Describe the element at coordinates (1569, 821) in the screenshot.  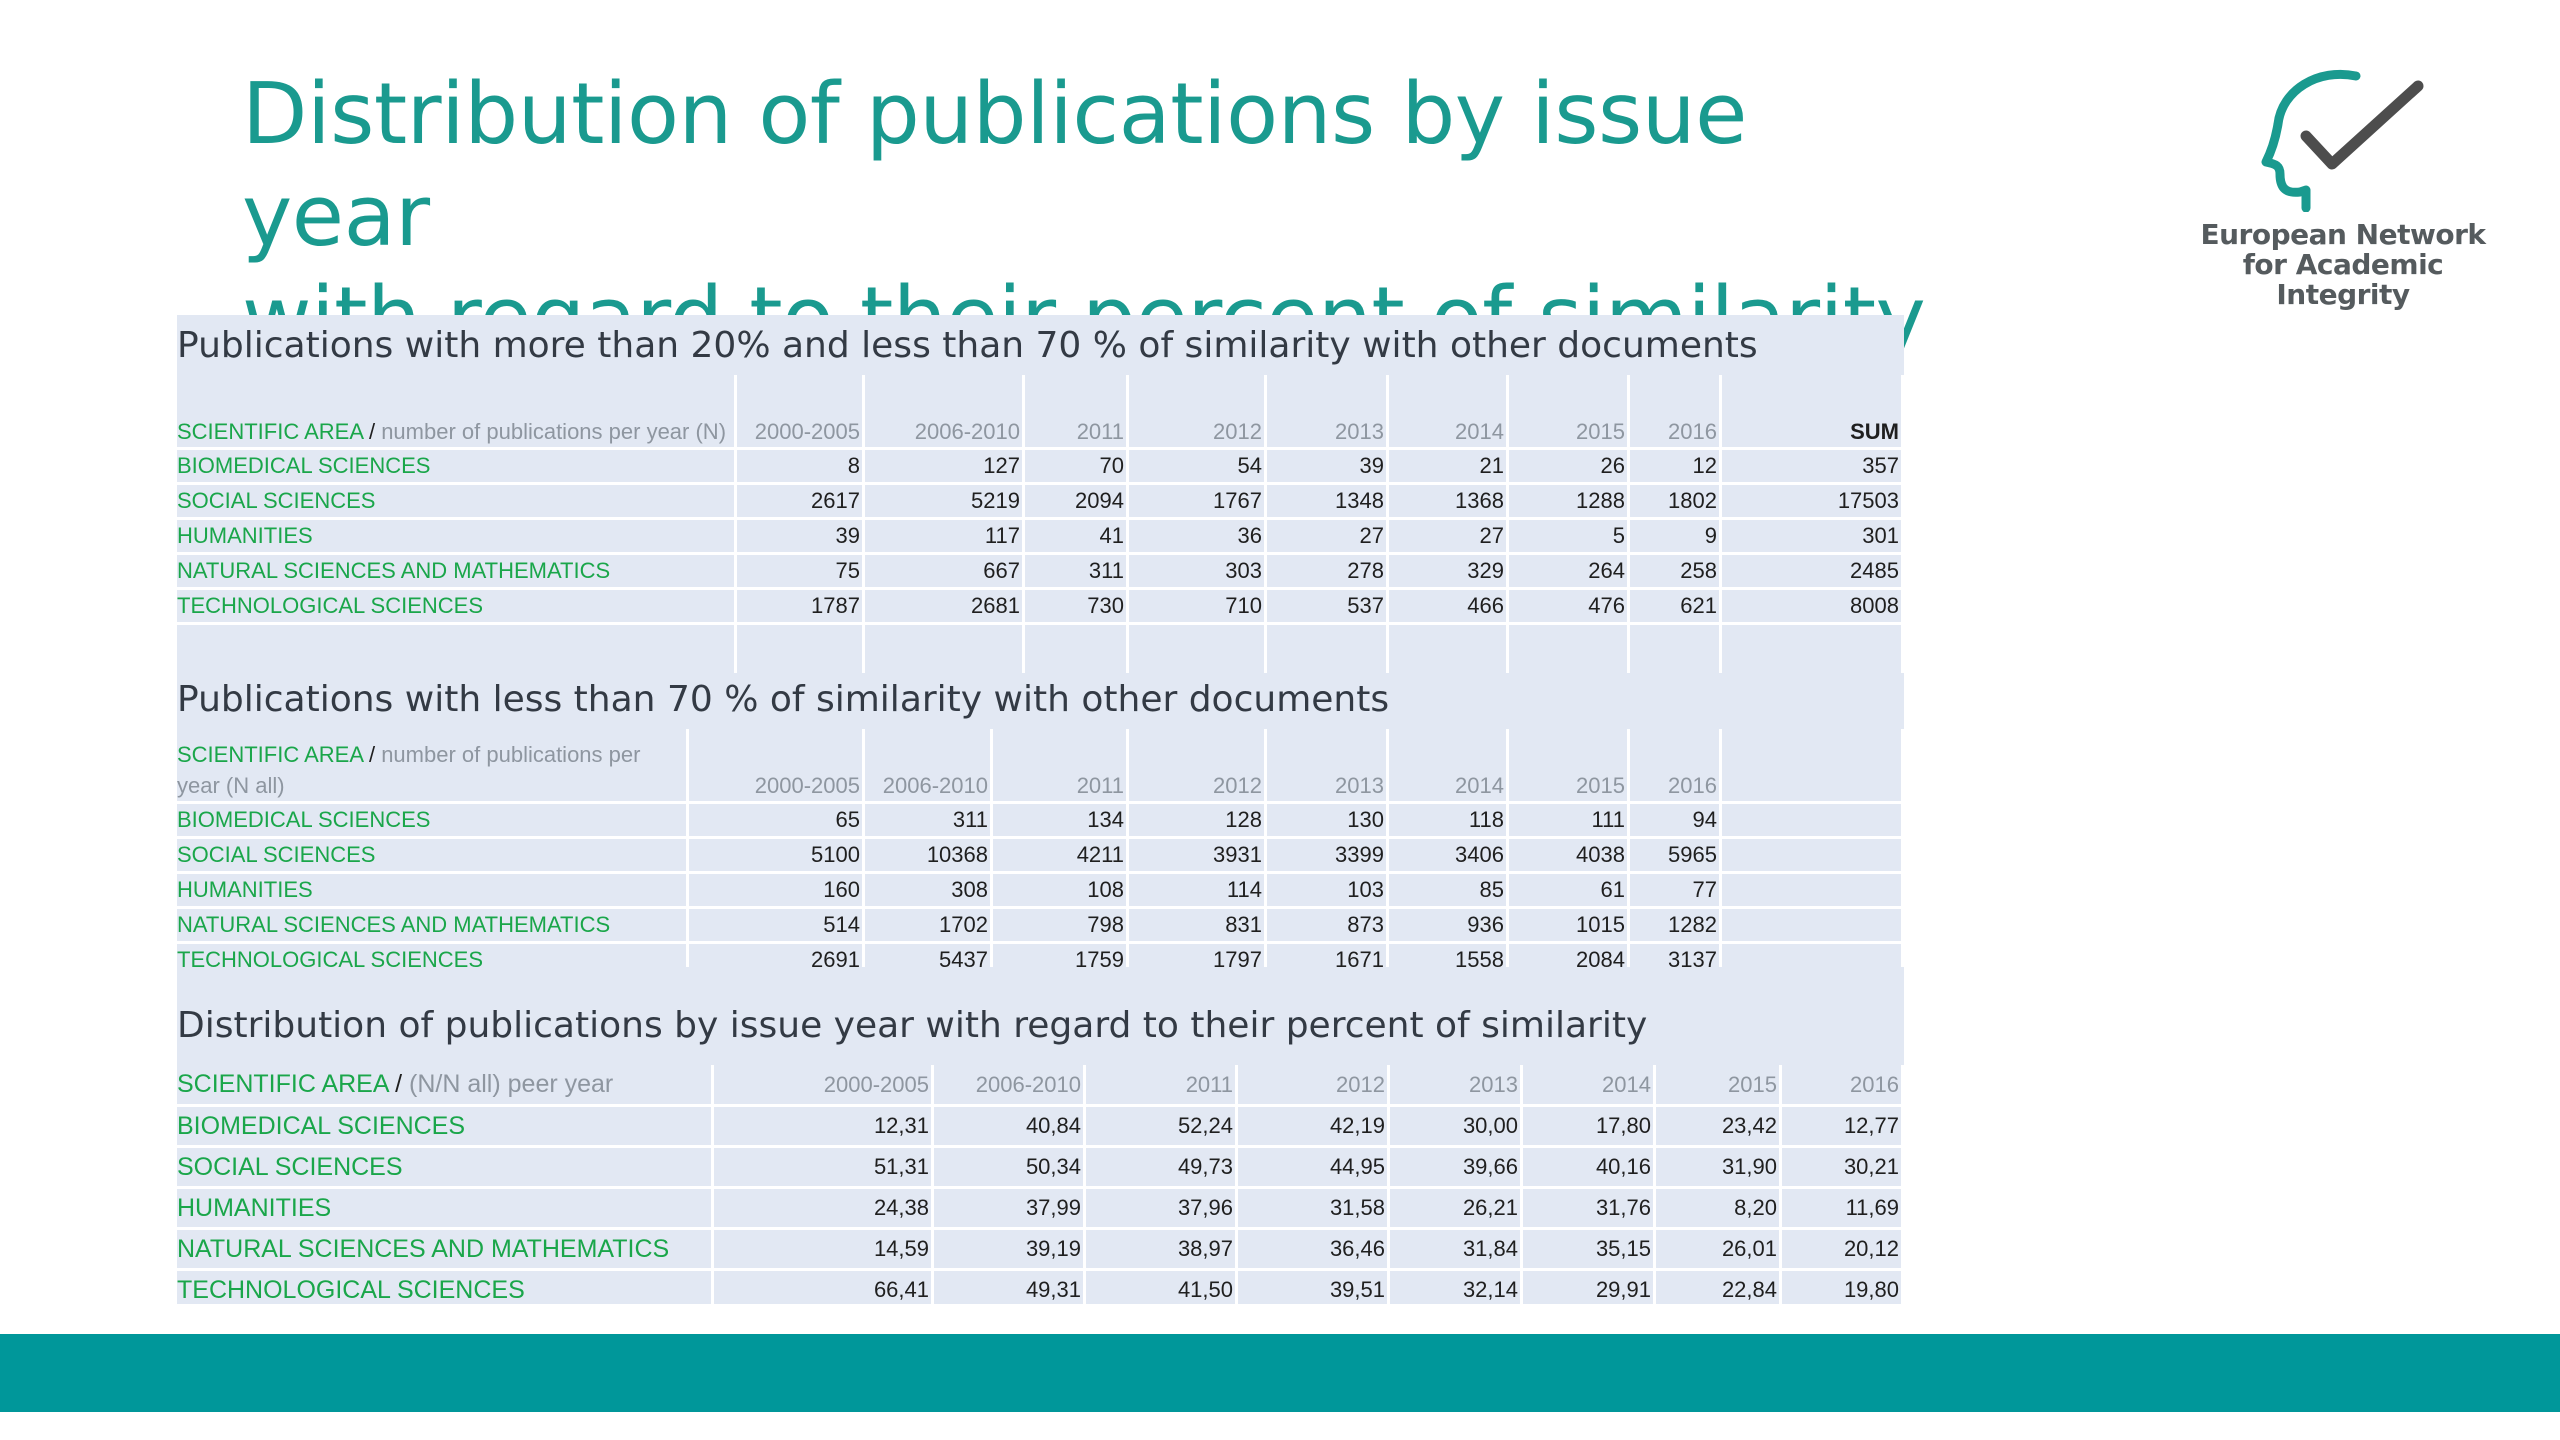
I see `value-cell: 111` at that location.